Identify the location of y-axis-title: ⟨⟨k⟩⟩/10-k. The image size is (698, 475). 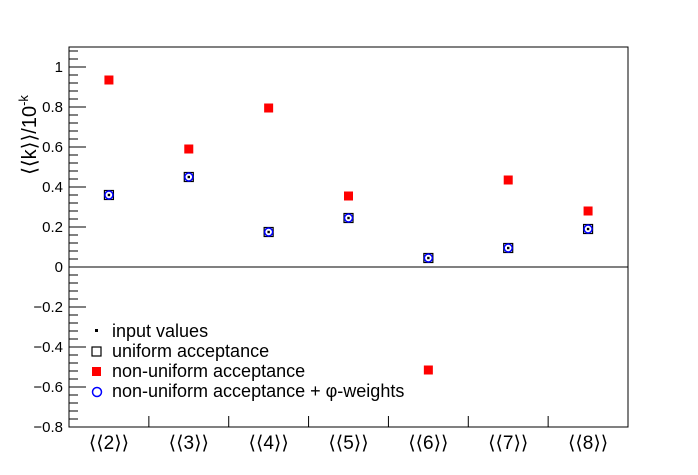
(28, 135).